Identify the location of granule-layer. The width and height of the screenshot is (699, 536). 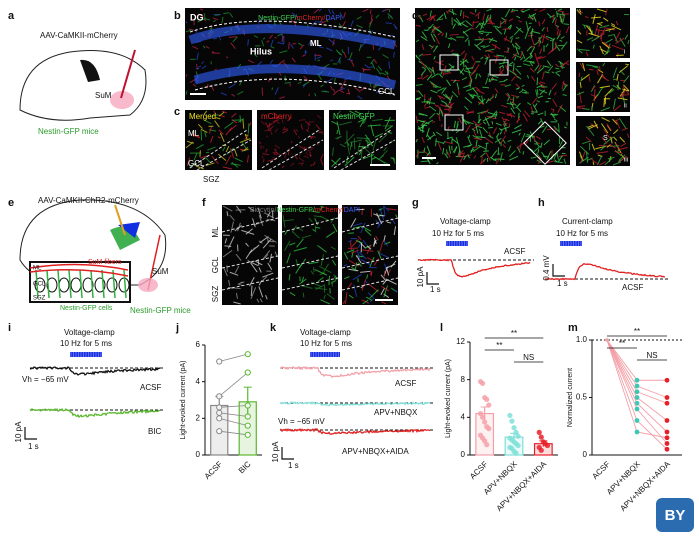
(292, 57).